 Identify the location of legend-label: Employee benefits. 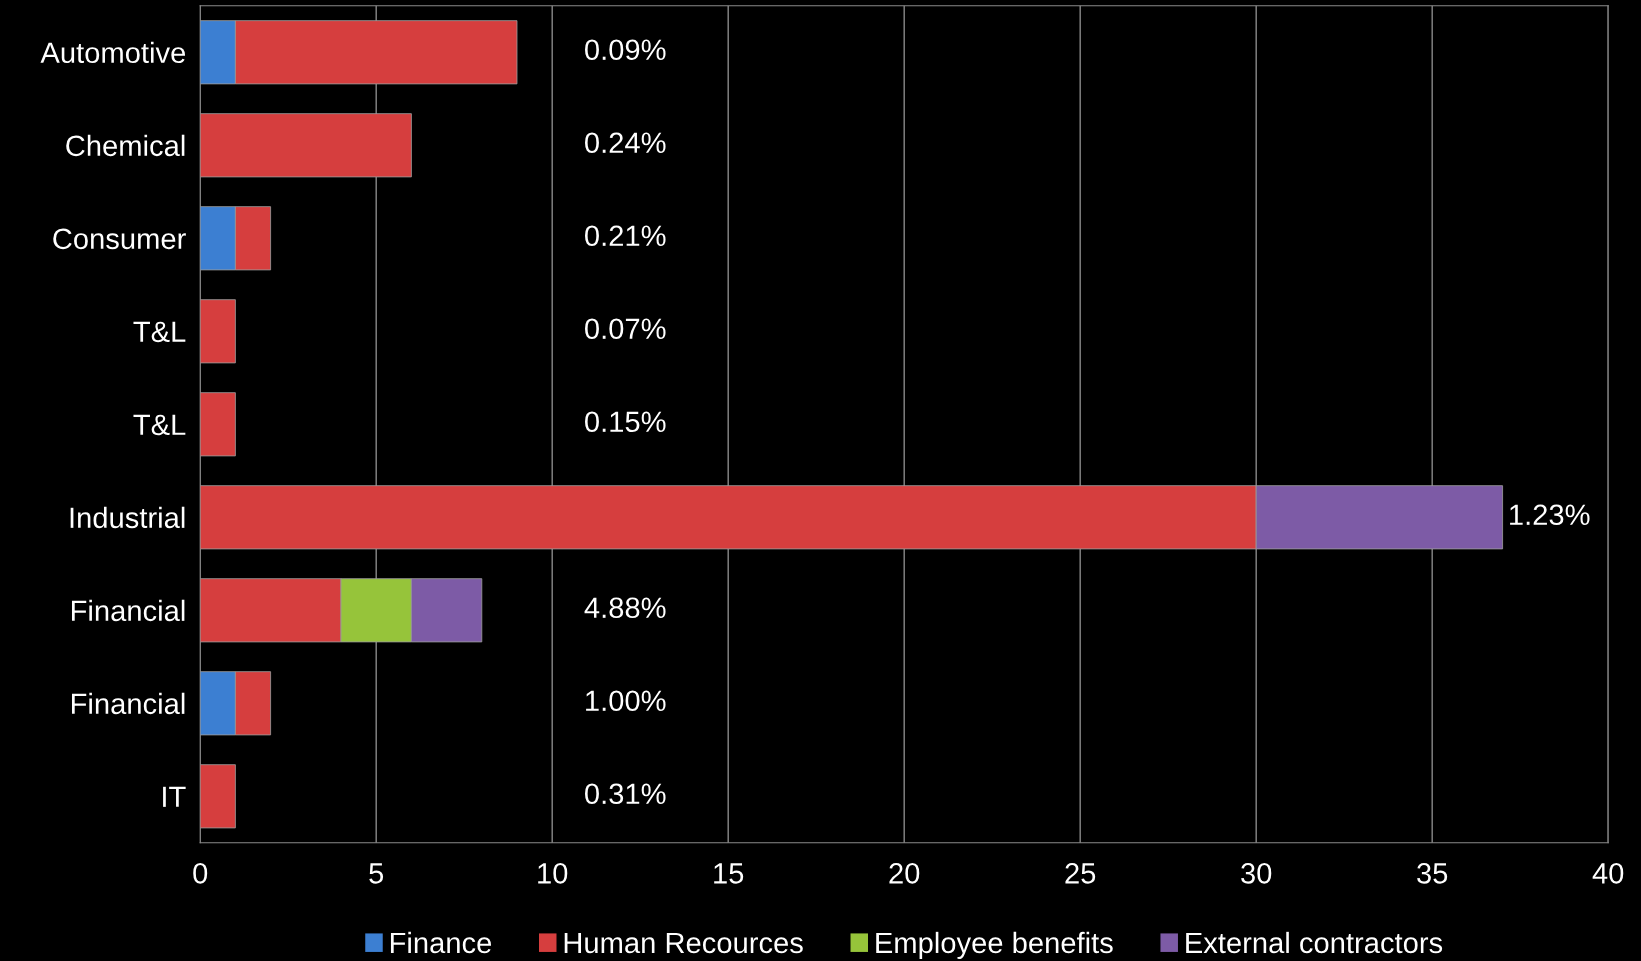
(994, 945).